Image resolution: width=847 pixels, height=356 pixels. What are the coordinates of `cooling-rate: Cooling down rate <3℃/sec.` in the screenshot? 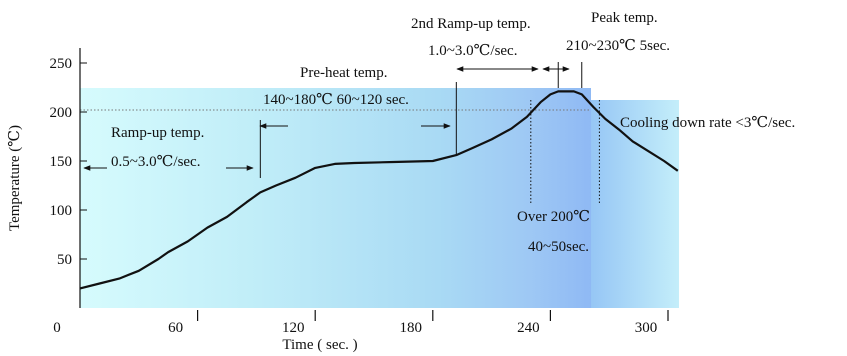 It's located at (707, 123).